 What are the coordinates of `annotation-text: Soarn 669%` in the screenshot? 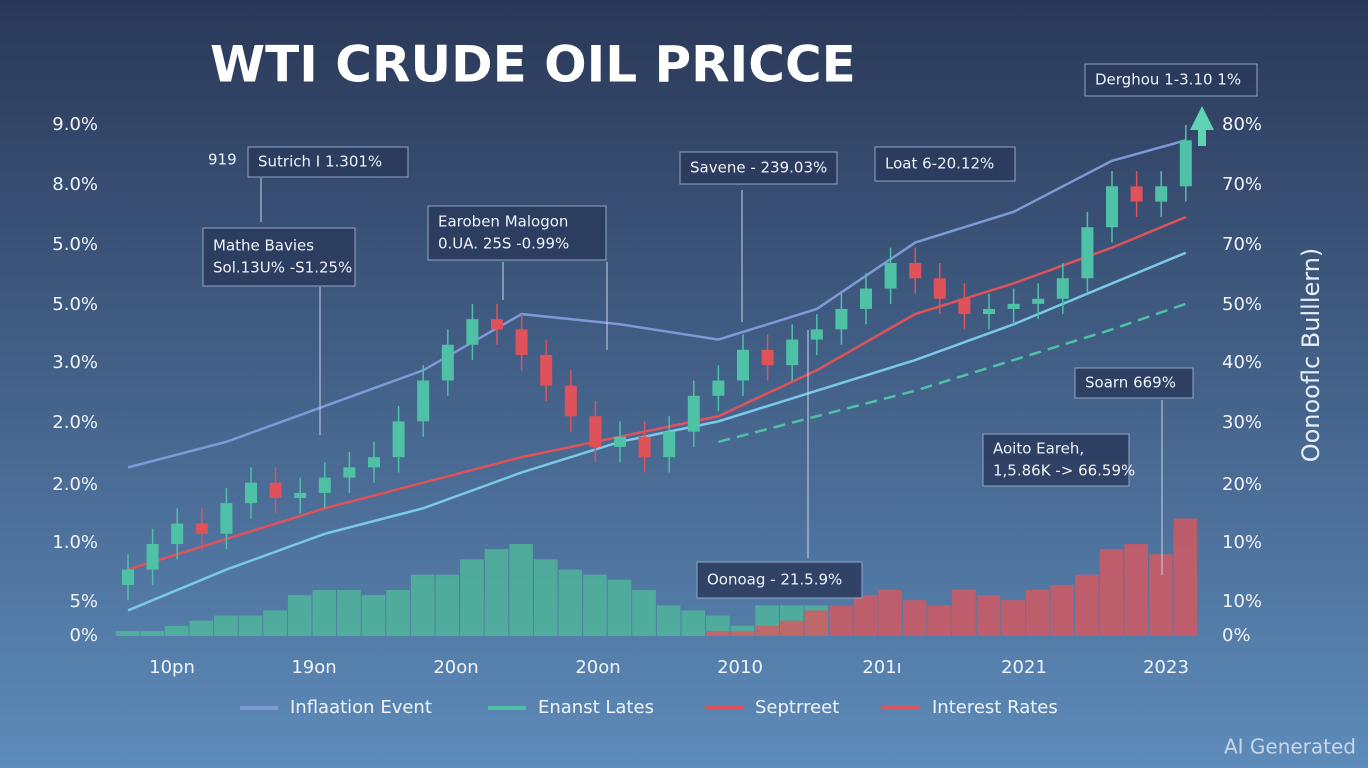 It's located at (1130, 383).